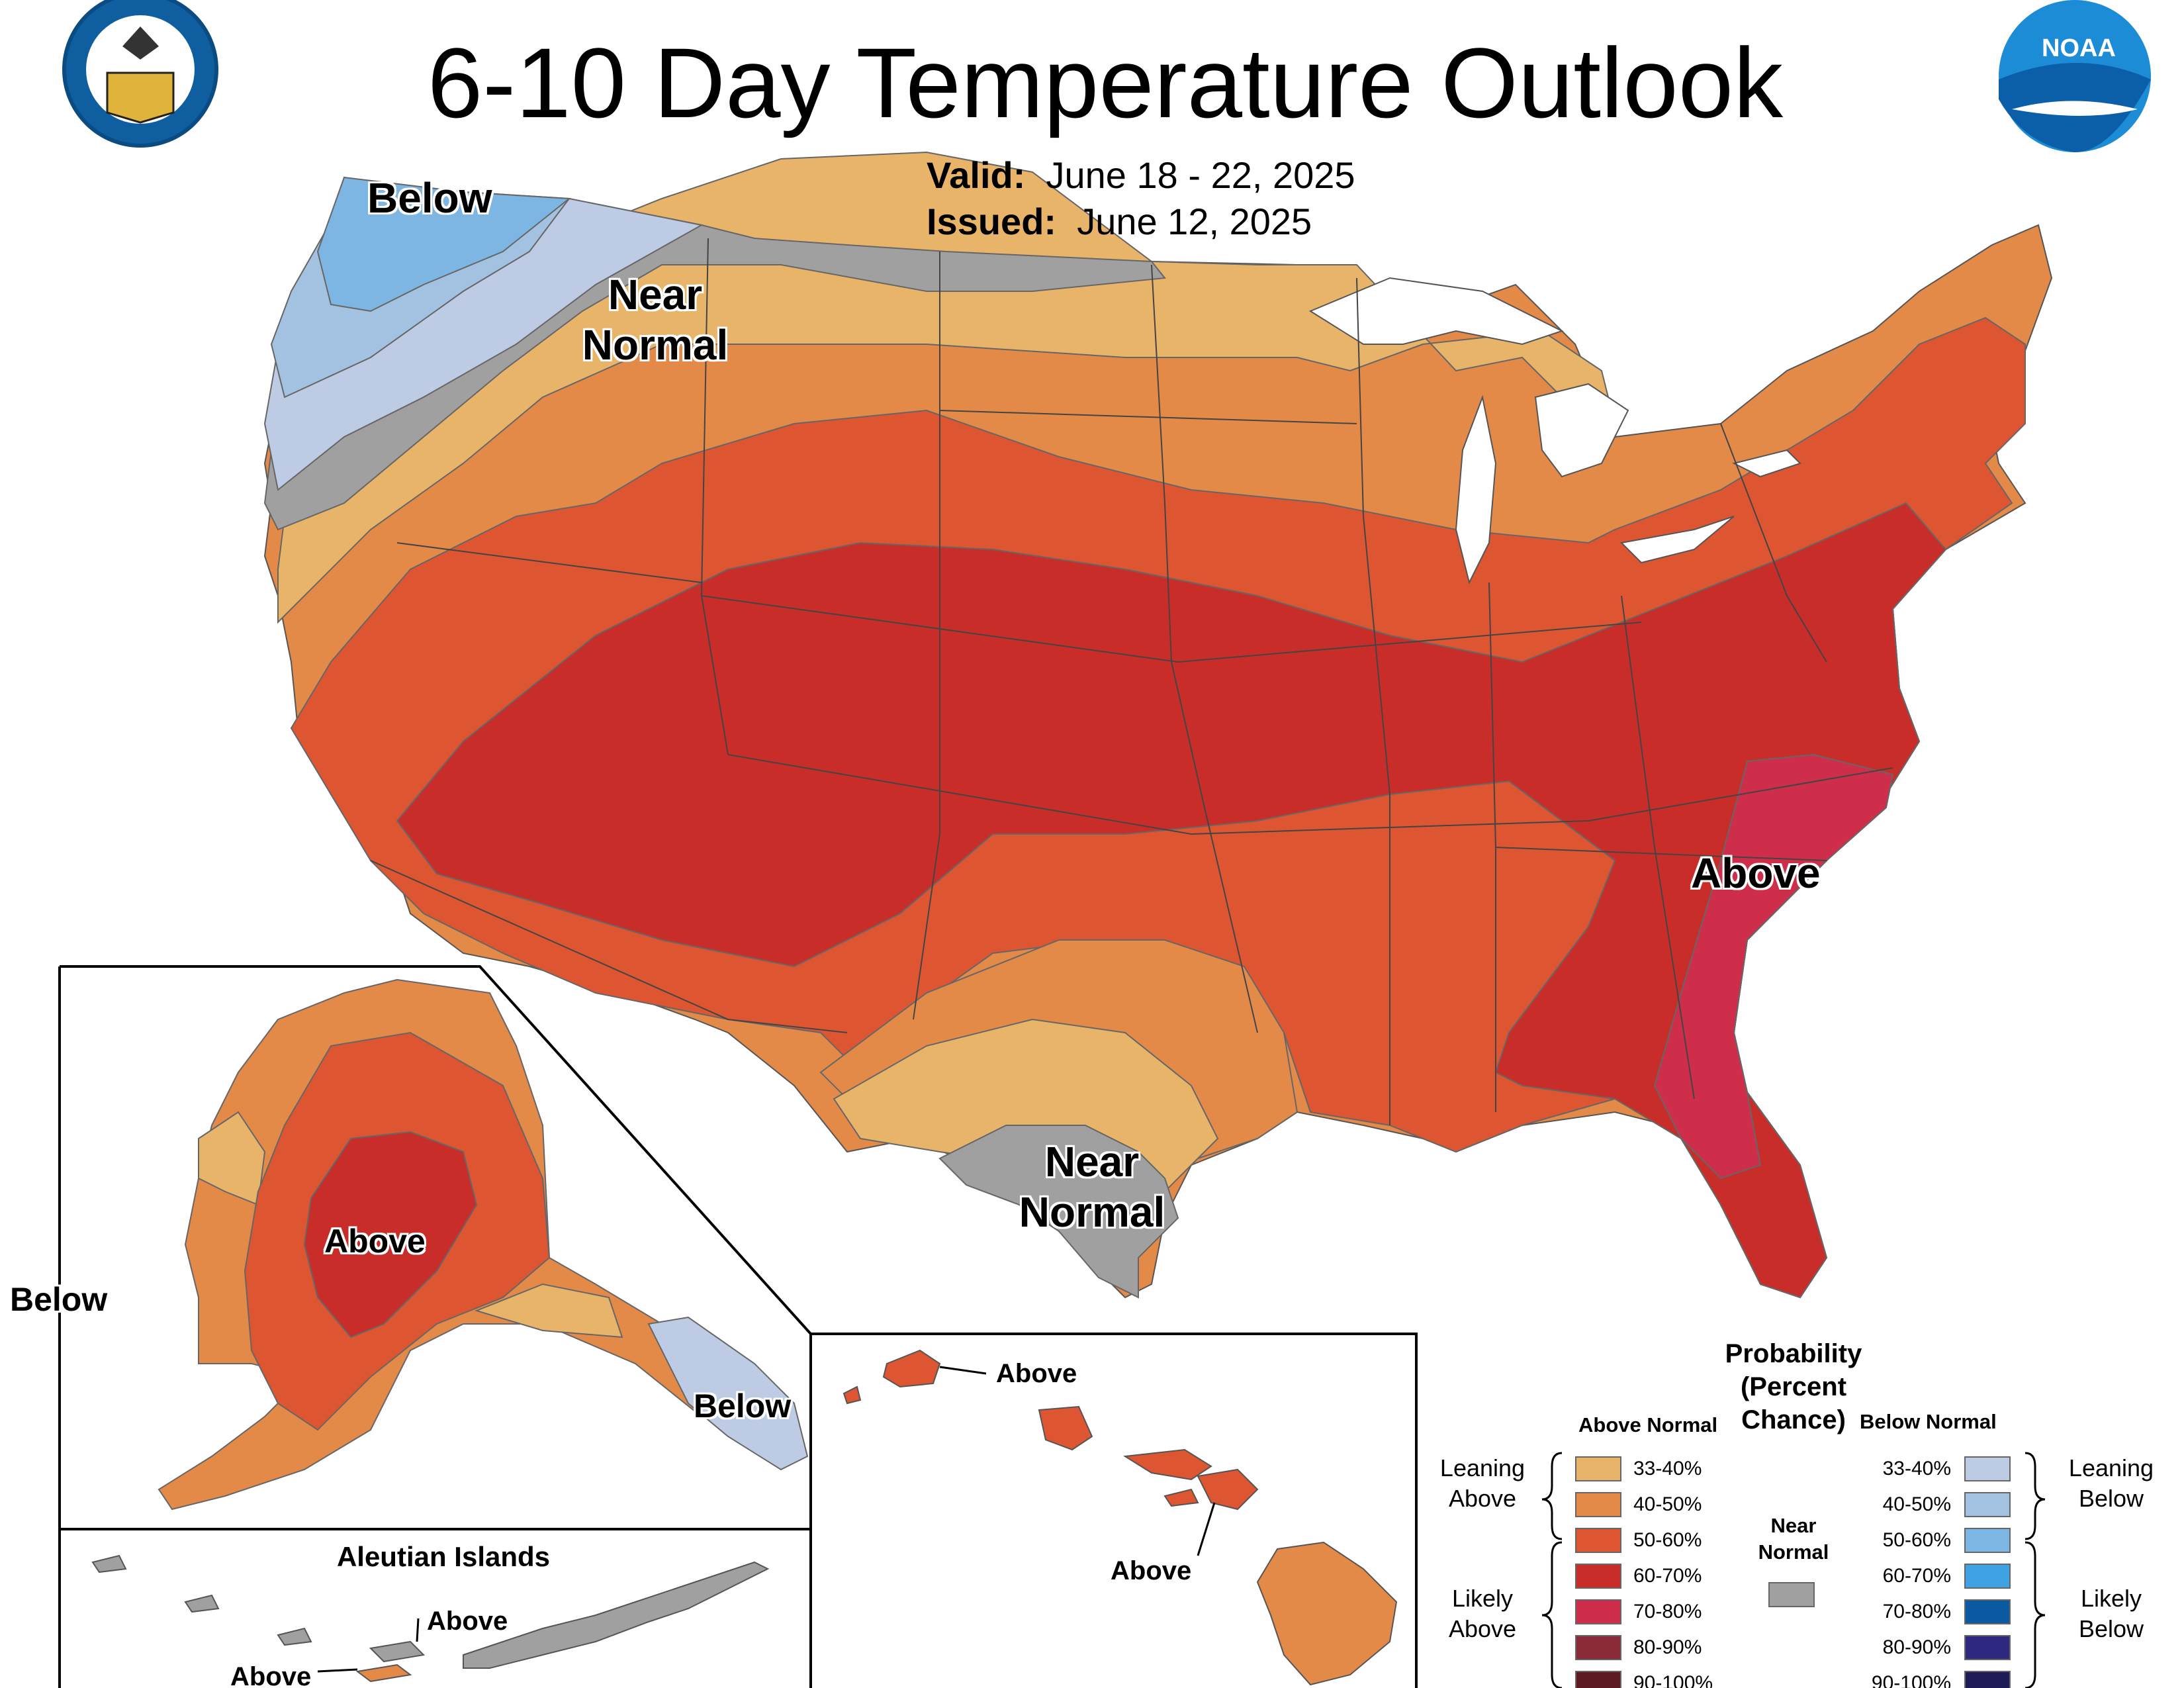  Describe the element at coordinates (1794, 1570) in the screenshot. I see `legend-graphics` at that location.